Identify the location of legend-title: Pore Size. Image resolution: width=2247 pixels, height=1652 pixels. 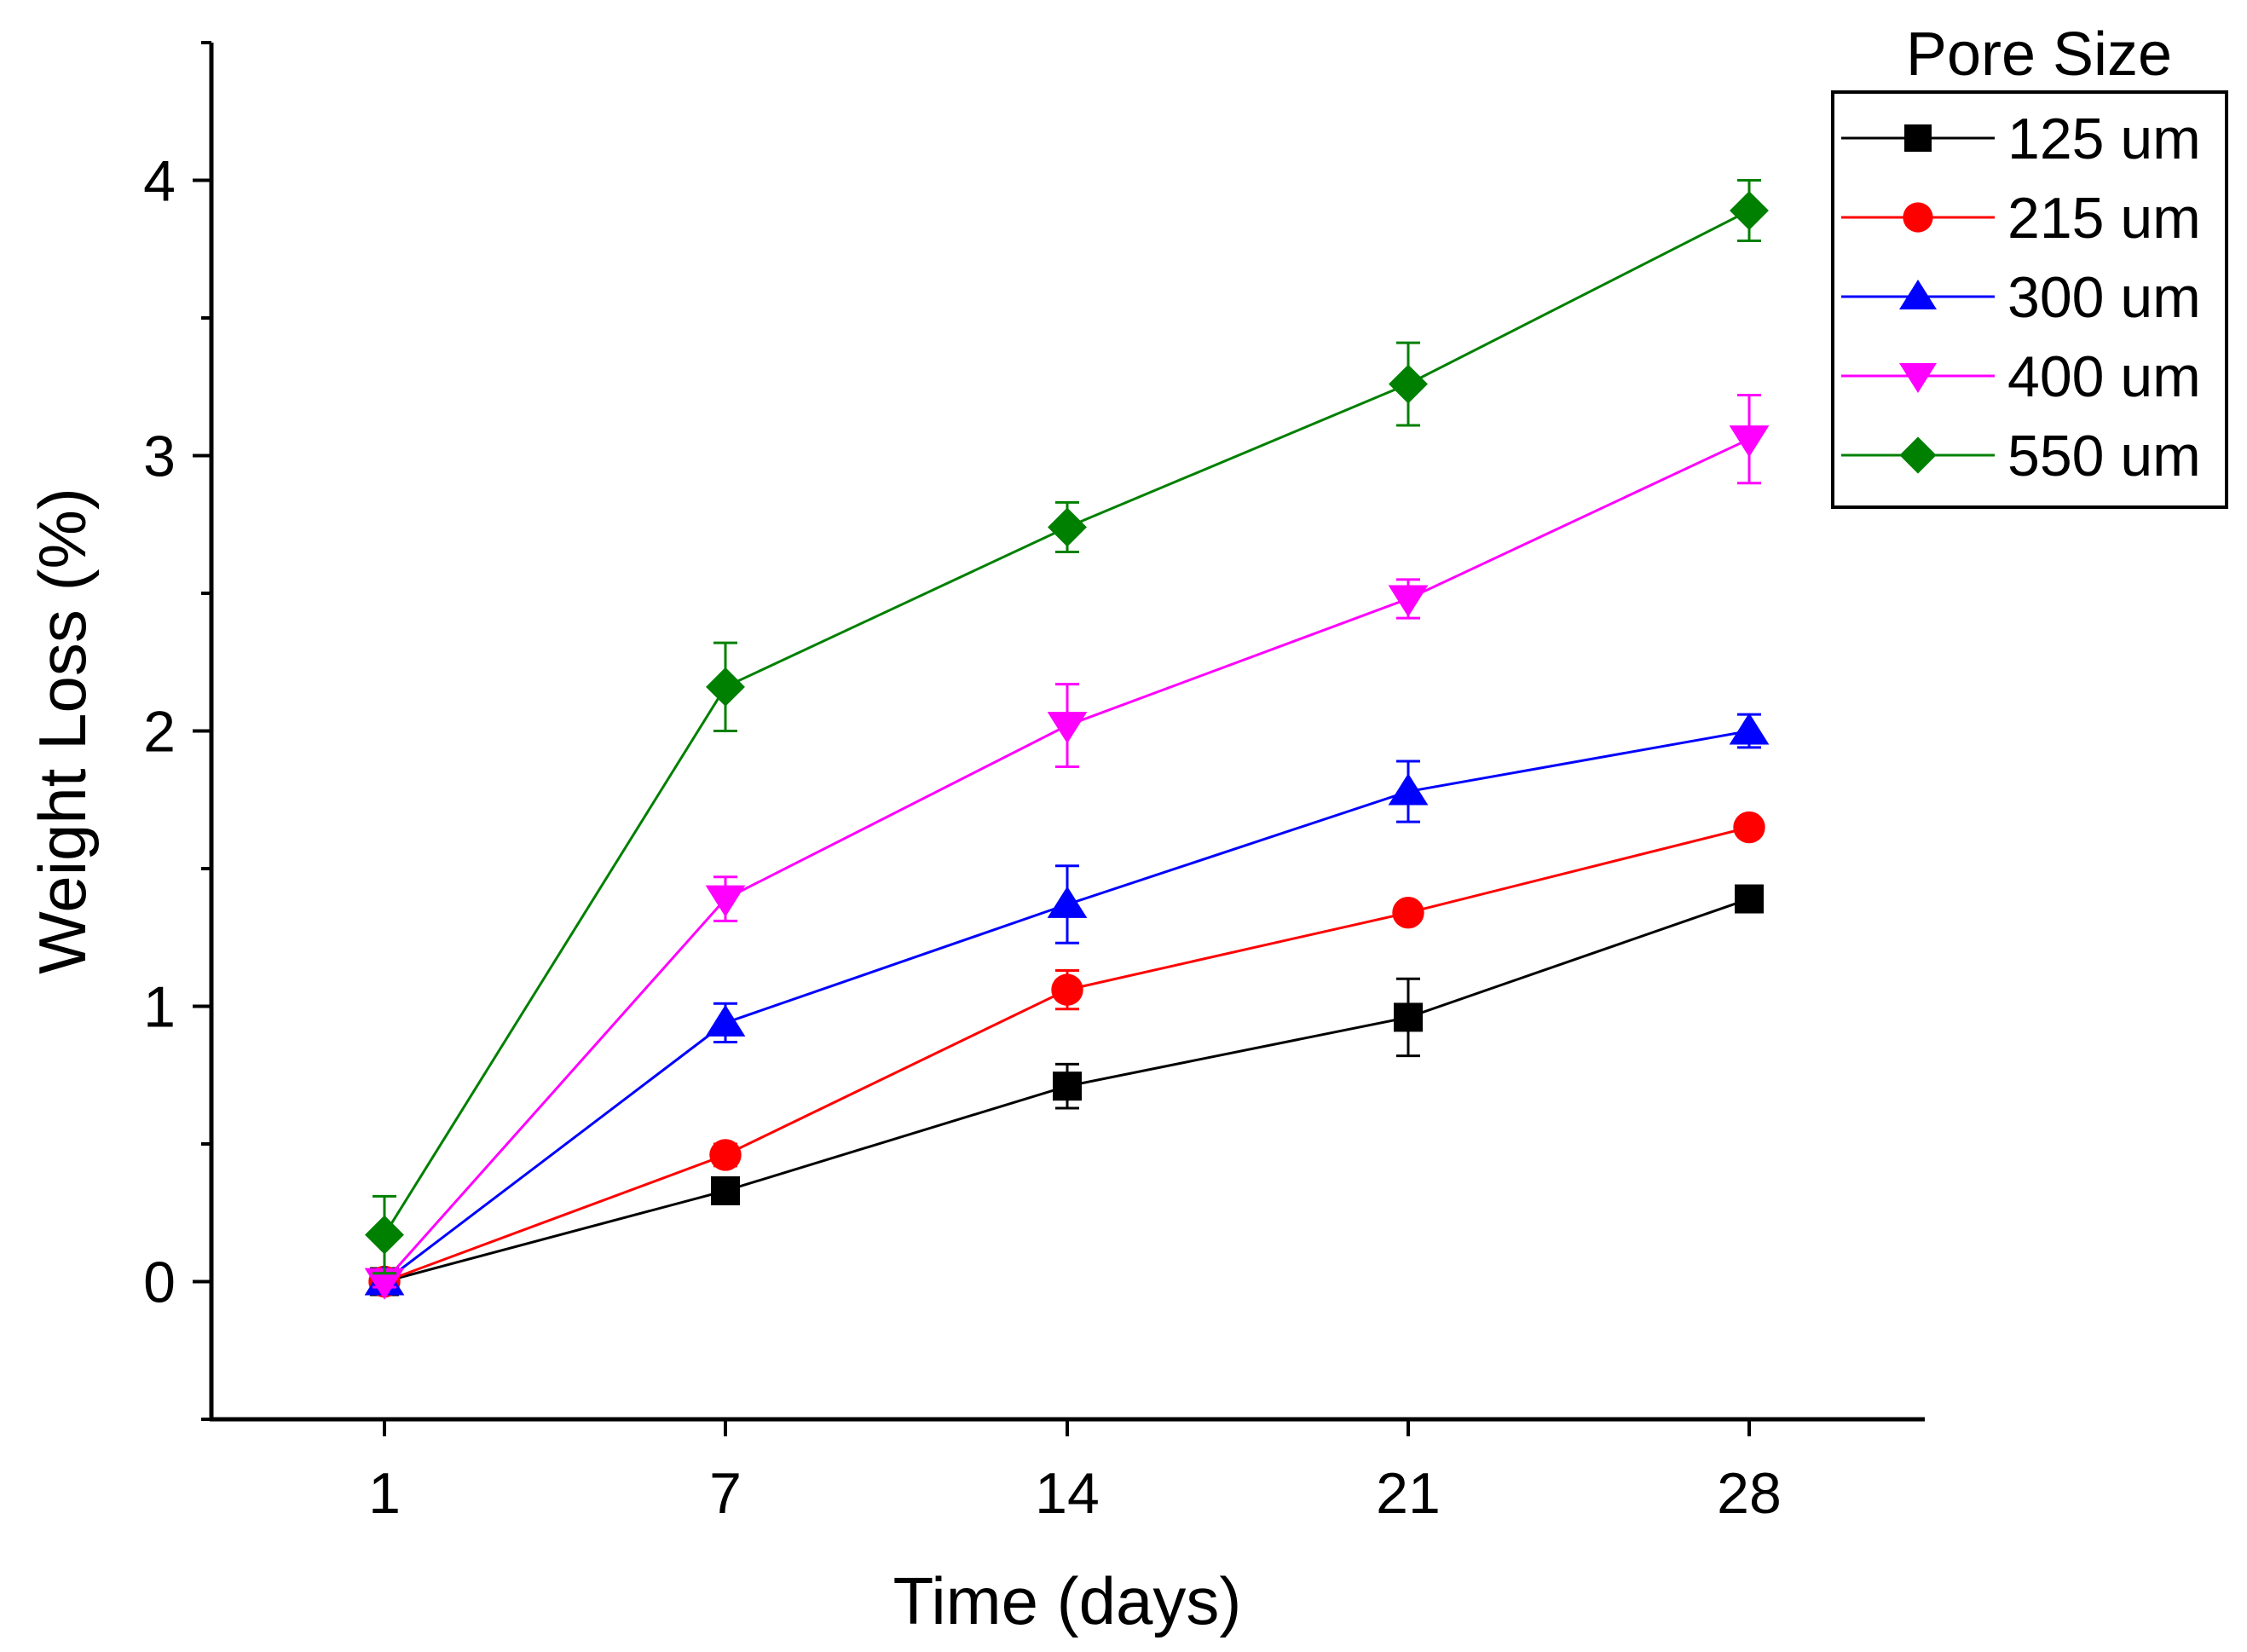
(2039, 54).